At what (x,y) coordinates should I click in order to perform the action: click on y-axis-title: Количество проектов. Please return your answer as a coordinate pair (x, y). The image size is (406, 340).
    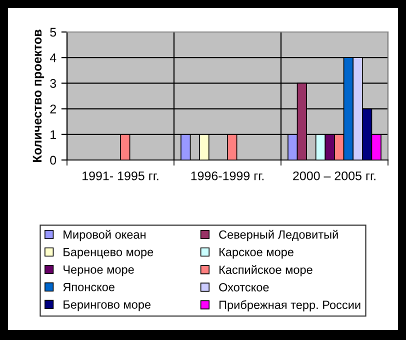
    Looking at the image, I should click on (38, 96).